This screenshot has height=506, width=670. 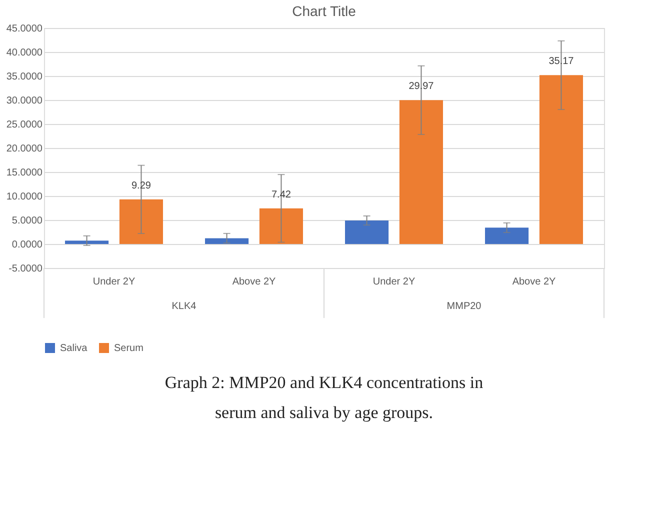 What do you see at coordinates (27, 245) in the screenshot?
I see `y-tick-label: 0.0000` at bounding box center [27, 245].